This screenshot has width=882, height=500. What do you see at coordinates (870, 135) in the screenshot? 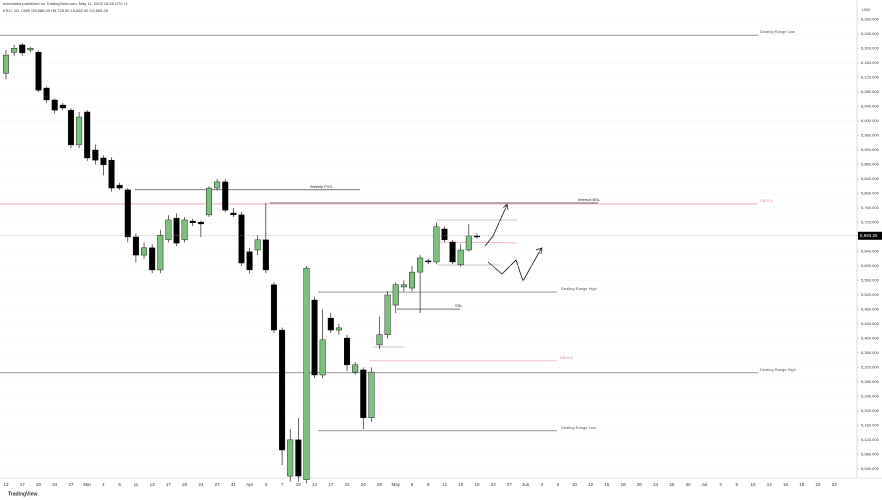
I see `y-tick-label: 5,960.000` at bounding box center [870, 135].